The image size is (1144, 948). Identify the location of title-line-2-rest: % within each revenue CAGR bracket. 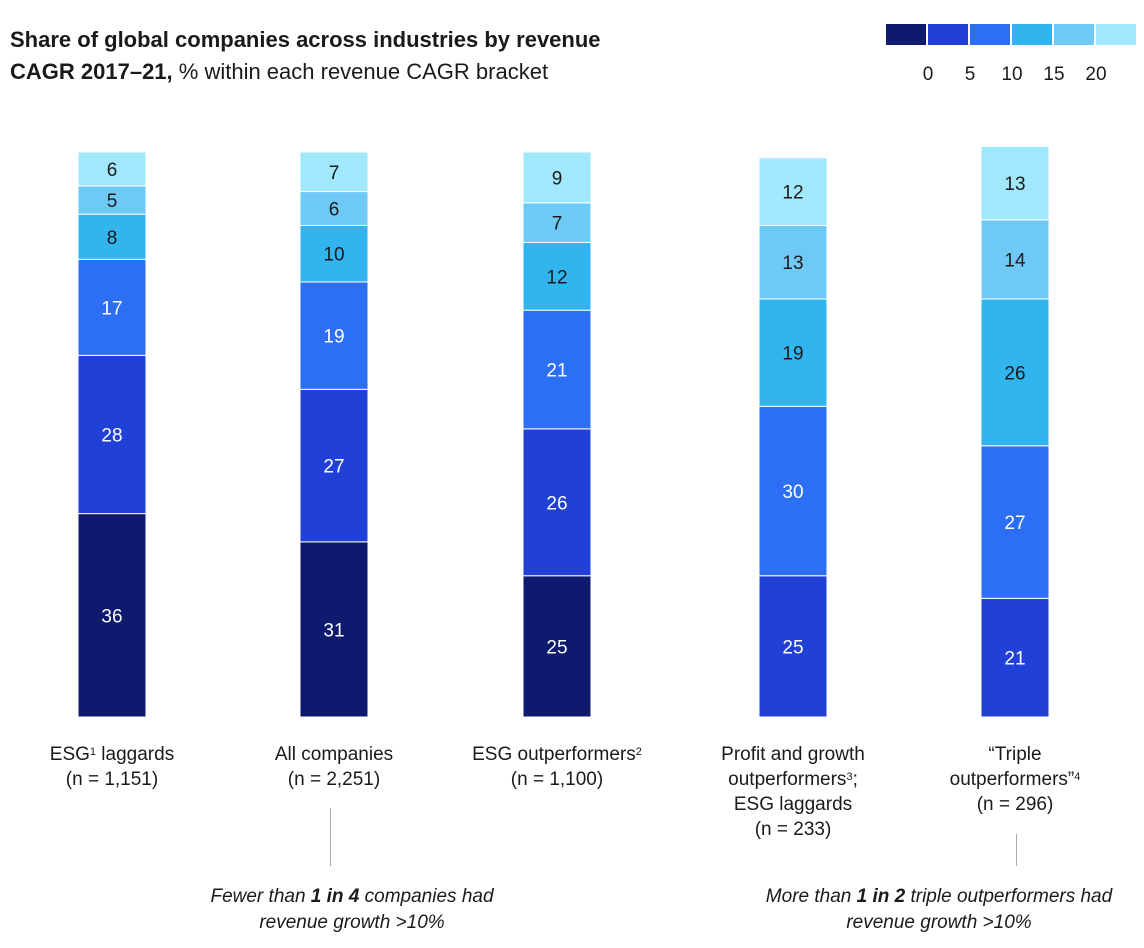
(360, 71).